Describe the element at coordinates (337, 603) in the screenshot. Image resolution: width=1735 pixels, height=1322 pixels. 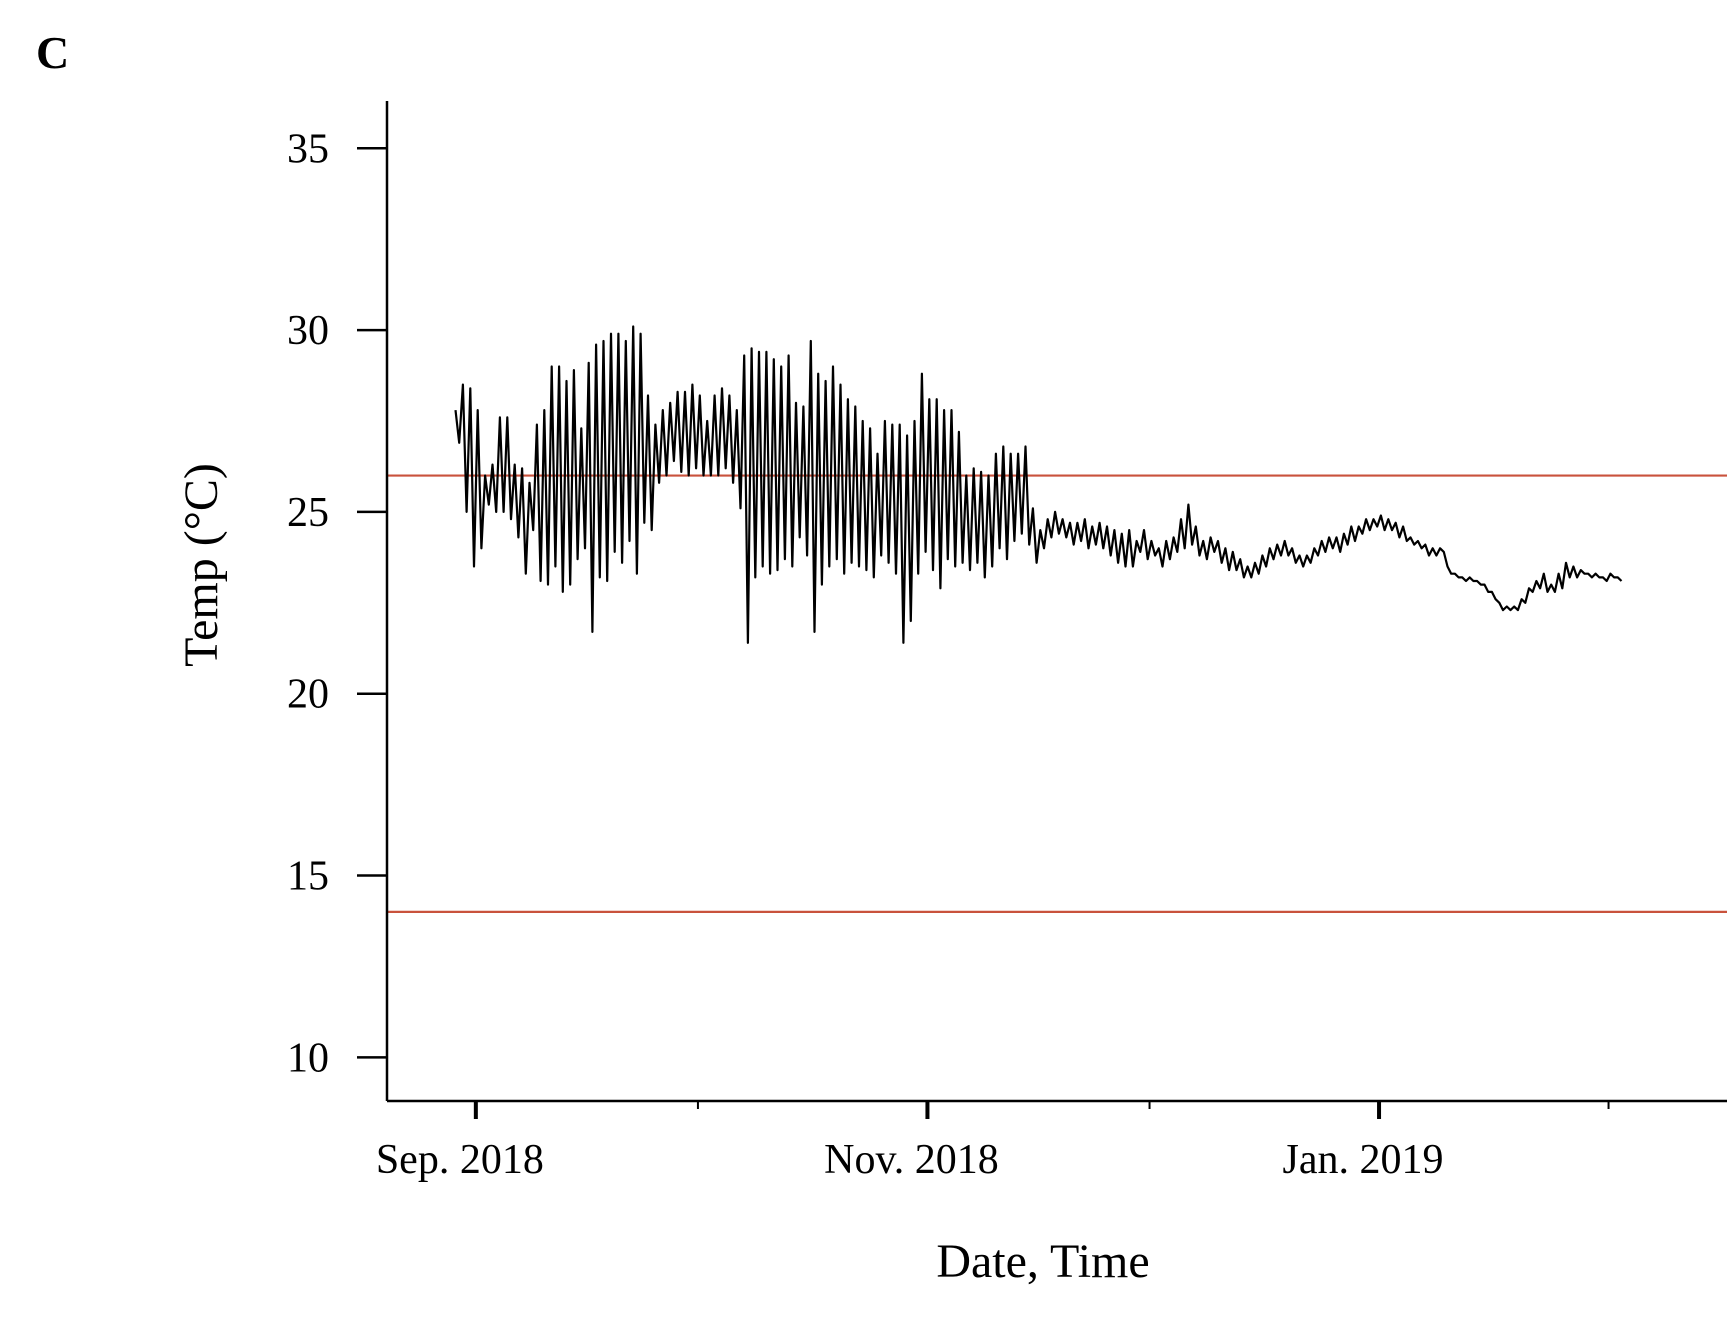
I see `y-axis-ticks: 10 15 20 25 30 35` at that location.